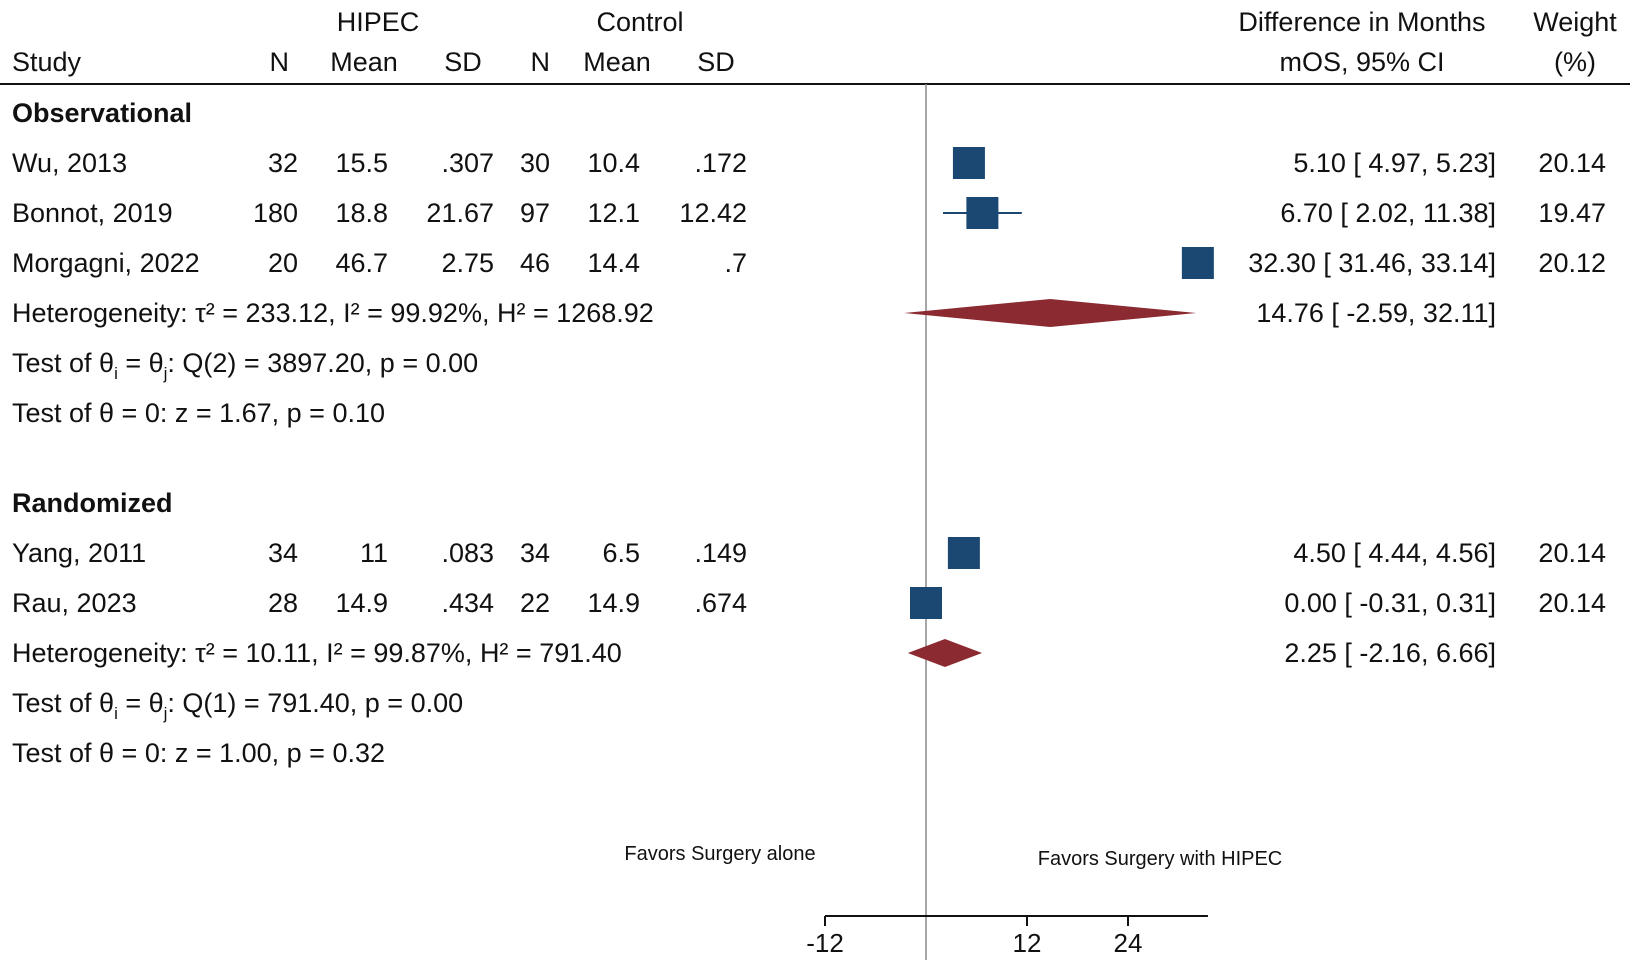 This screenshot has height=960, width=1630. I want to click on header-control-mean: Mean, so click(617, 62).